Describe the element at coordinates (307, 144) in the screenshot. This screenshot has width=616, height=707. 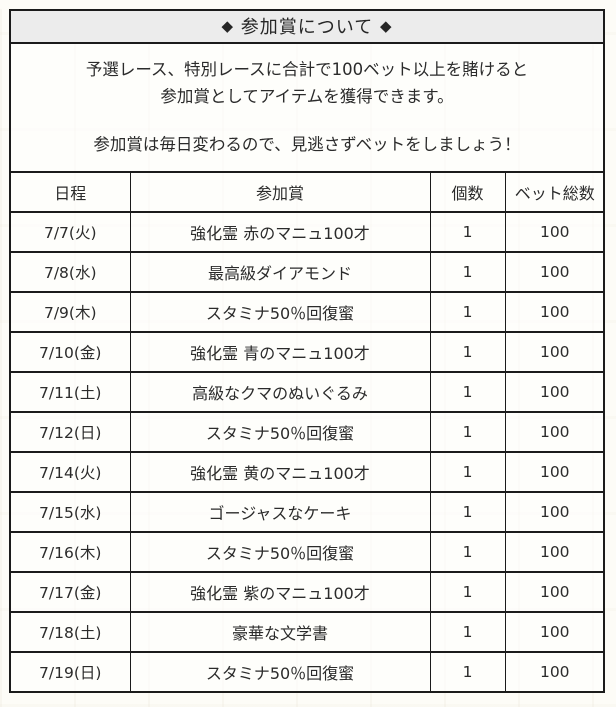
I see `intro-line-3: 参加賞は毎日変わるので、見逃さずベットをしましょう！` at that location.